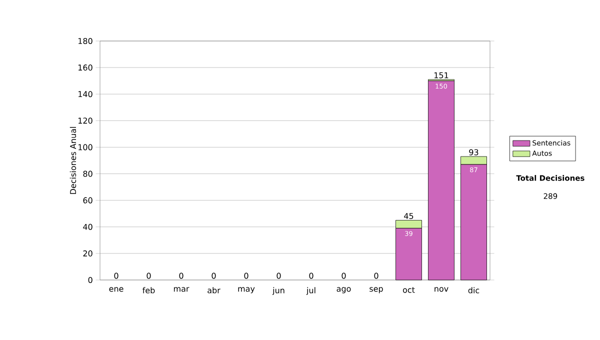 Image resolution: width=600 pixels, height=340 pixels. Describe the element at coordinates (182, 289) in the screenshot. I see `x-tick-label: mar` at that location.